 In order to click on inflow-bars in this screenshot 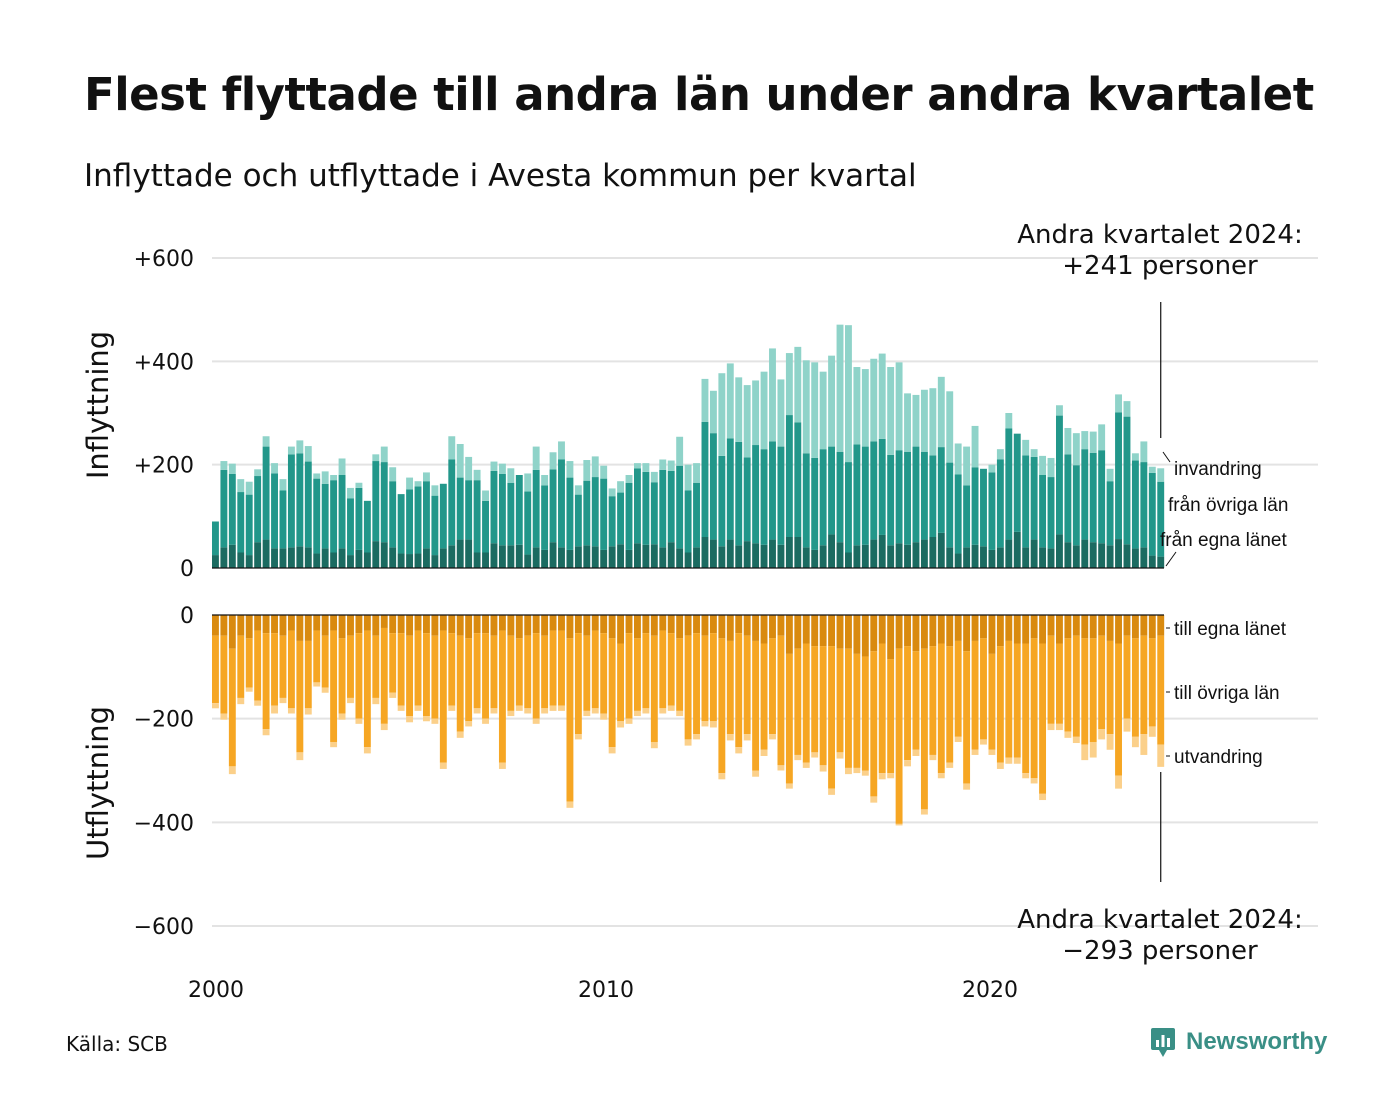, I will do `click(688, 446)`.